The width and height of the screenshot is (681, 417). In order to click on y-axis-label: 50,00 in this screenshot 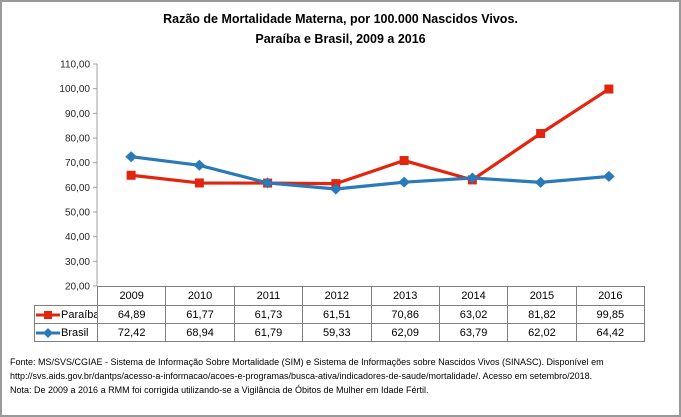, I will do `click(77, 213)`.